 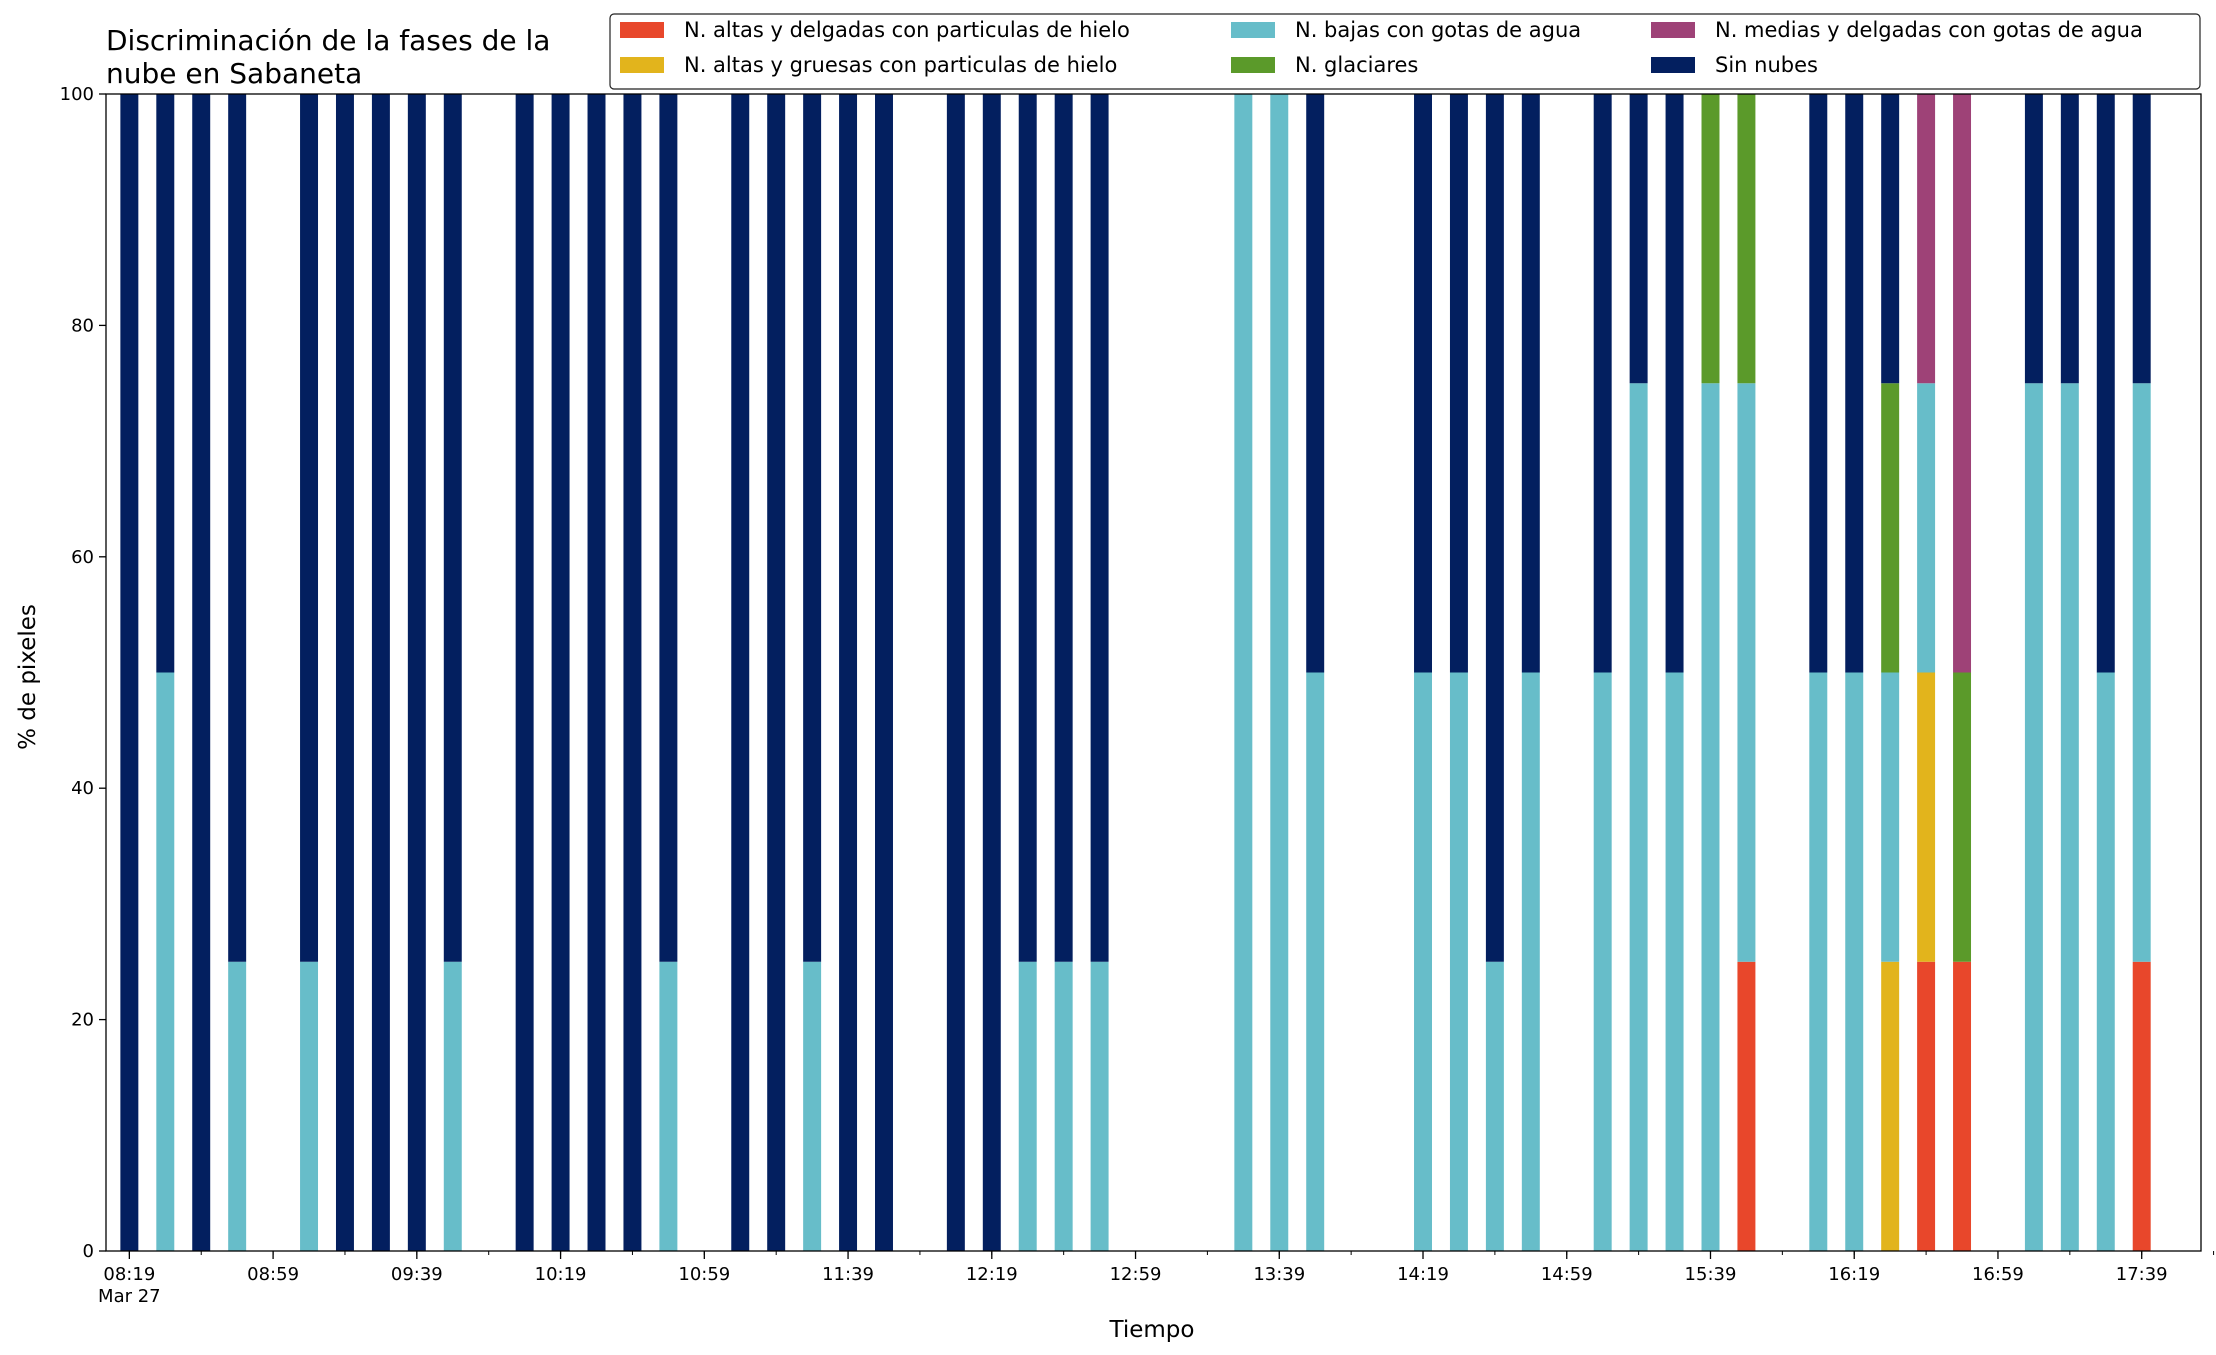 I want to click on y-tick-label: 40, so click(x=82, y=788).